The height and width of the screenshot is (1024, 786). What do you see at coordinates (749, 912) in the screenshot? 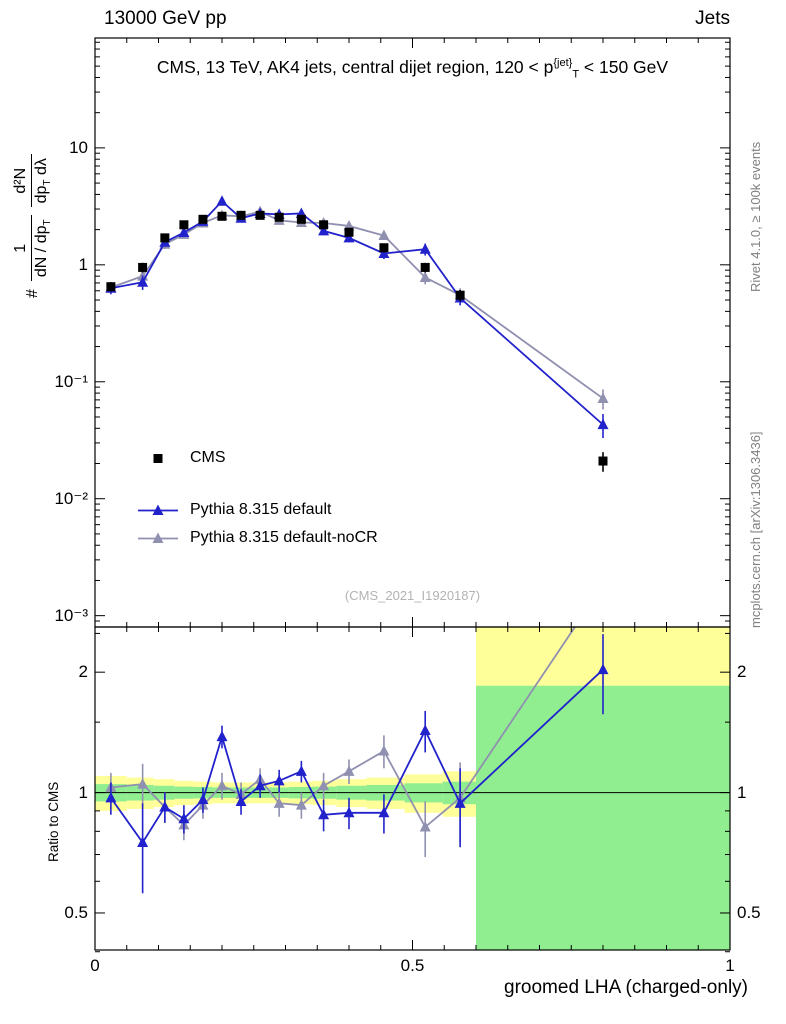
I see `ratio-tick-label-right: 0.5` at bounding box center [749, 912].